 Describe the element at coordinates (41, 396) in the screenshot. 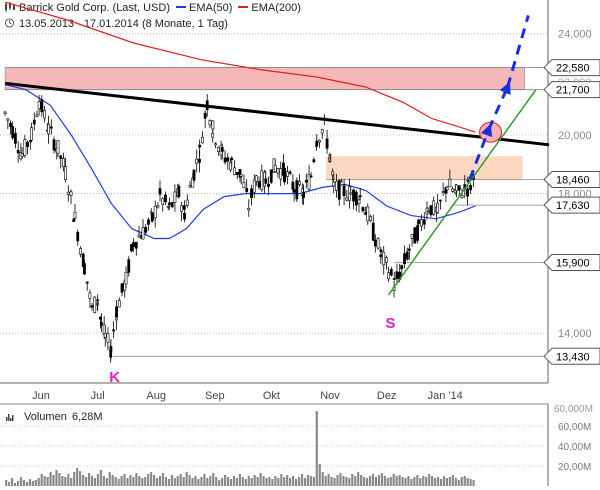

I see `time-axis-label: Jun` at that location.